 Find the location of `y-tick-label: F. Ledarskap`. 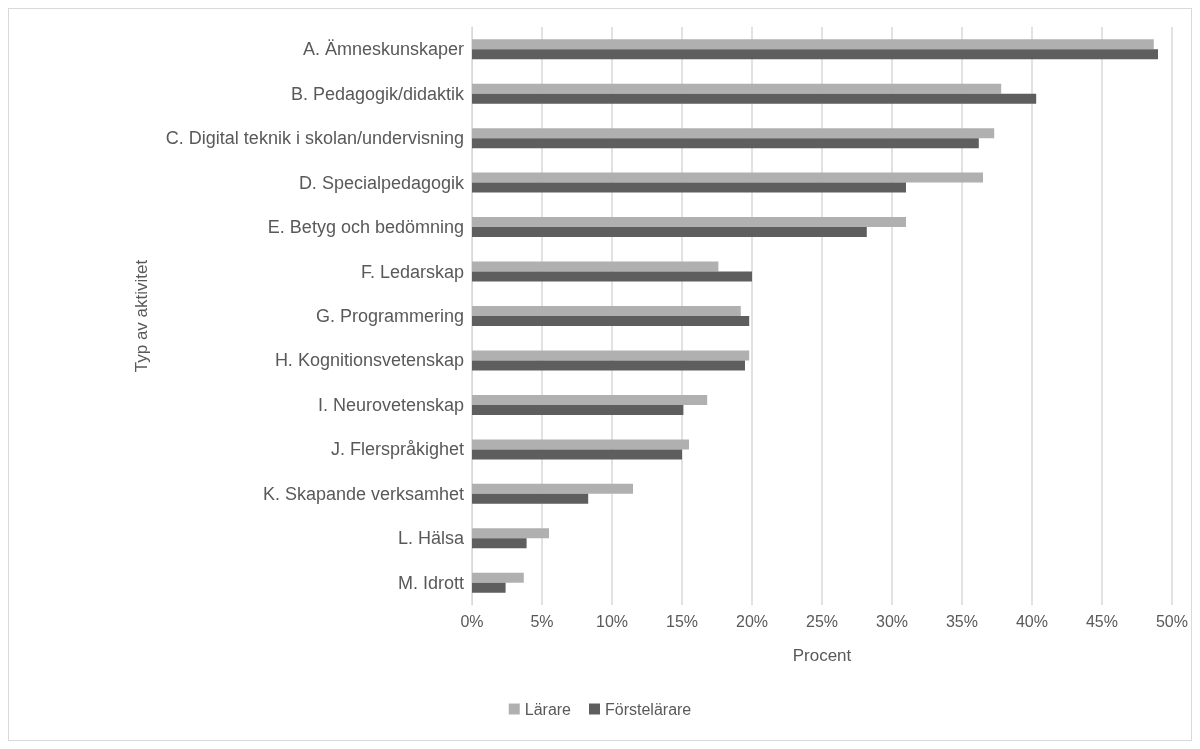

y-tick-label: F. Ledarskap is located at coordinates (412, 271).